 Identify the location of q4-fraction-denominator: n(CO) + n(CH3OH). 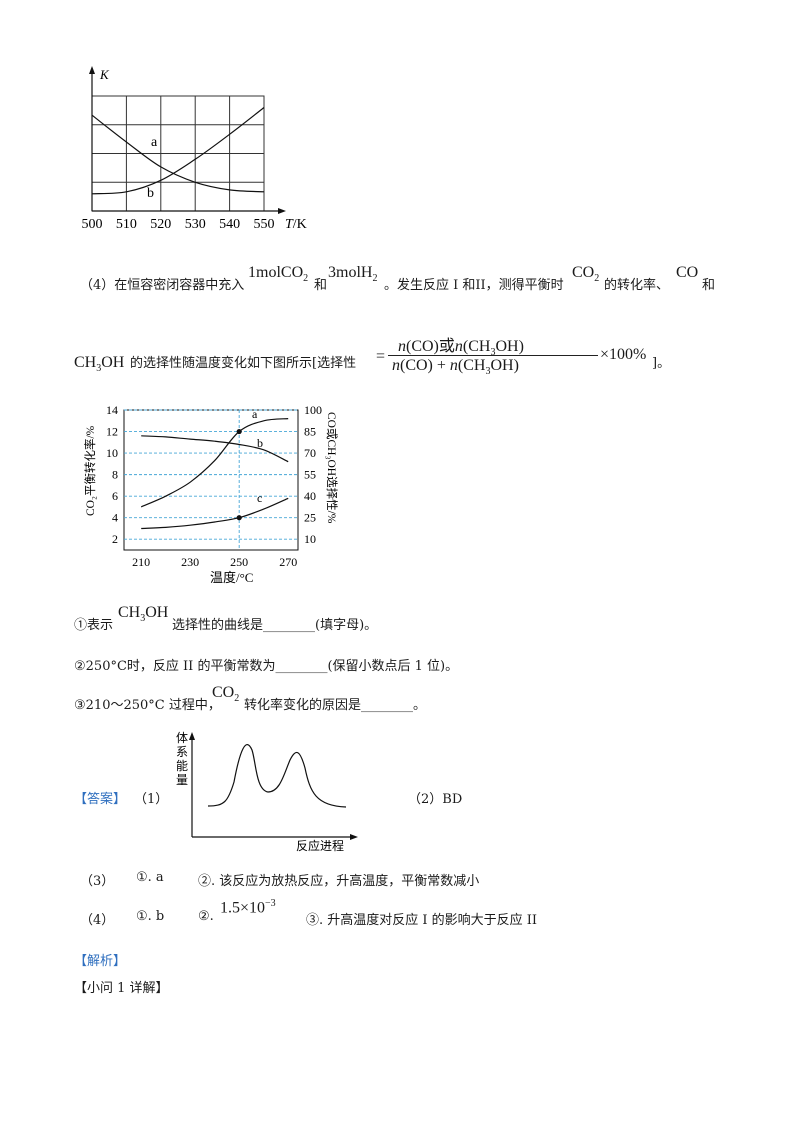
(455, 367).